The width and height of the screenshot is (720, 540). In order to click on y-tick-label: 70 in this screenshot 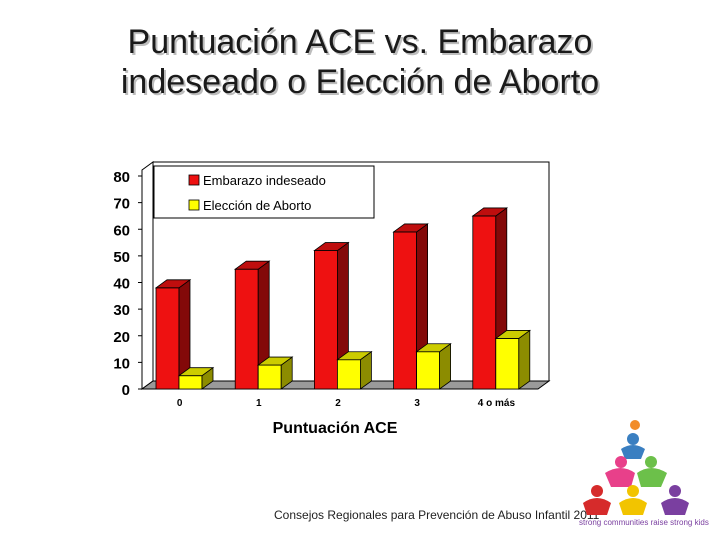, I will do `click(121, 204)`.